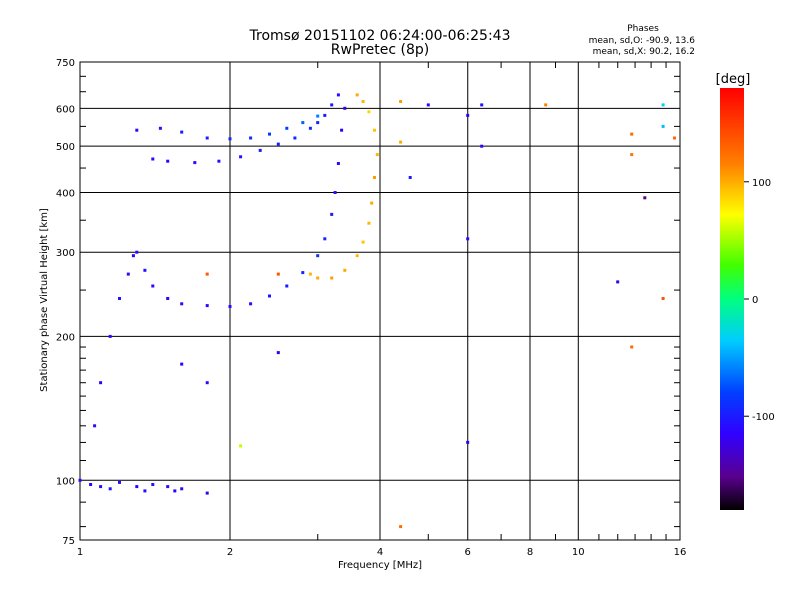 This screenshot has width=800, height=600. What do you see at coordinates (468, 552) in the screenshot?
I see `x-tick-label: 6` at bounding box center [468, 552].